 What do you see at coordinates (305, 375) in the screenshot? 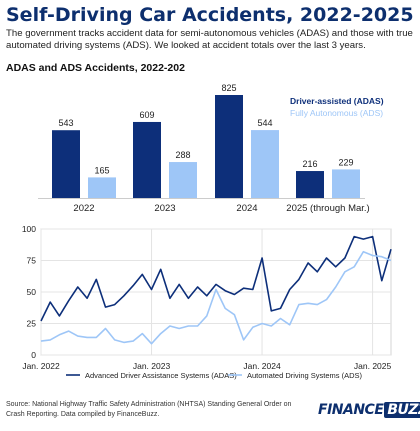
I see `legend-label-ads: Automated Driving Systems (ADS)` at bounding box center [305, 375].